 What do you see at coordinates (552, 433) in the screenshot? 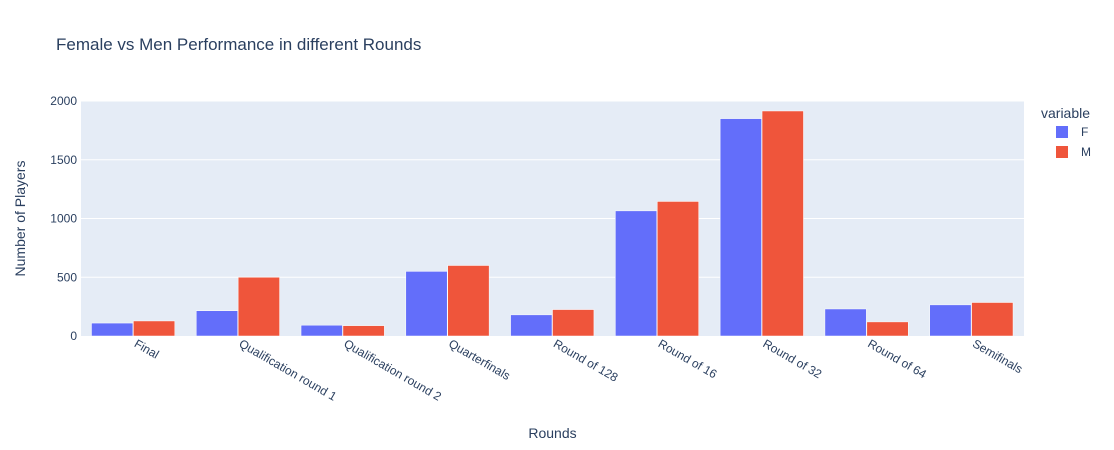
I see `x-axis-title: Rounds` at bounding box center [552, 433].